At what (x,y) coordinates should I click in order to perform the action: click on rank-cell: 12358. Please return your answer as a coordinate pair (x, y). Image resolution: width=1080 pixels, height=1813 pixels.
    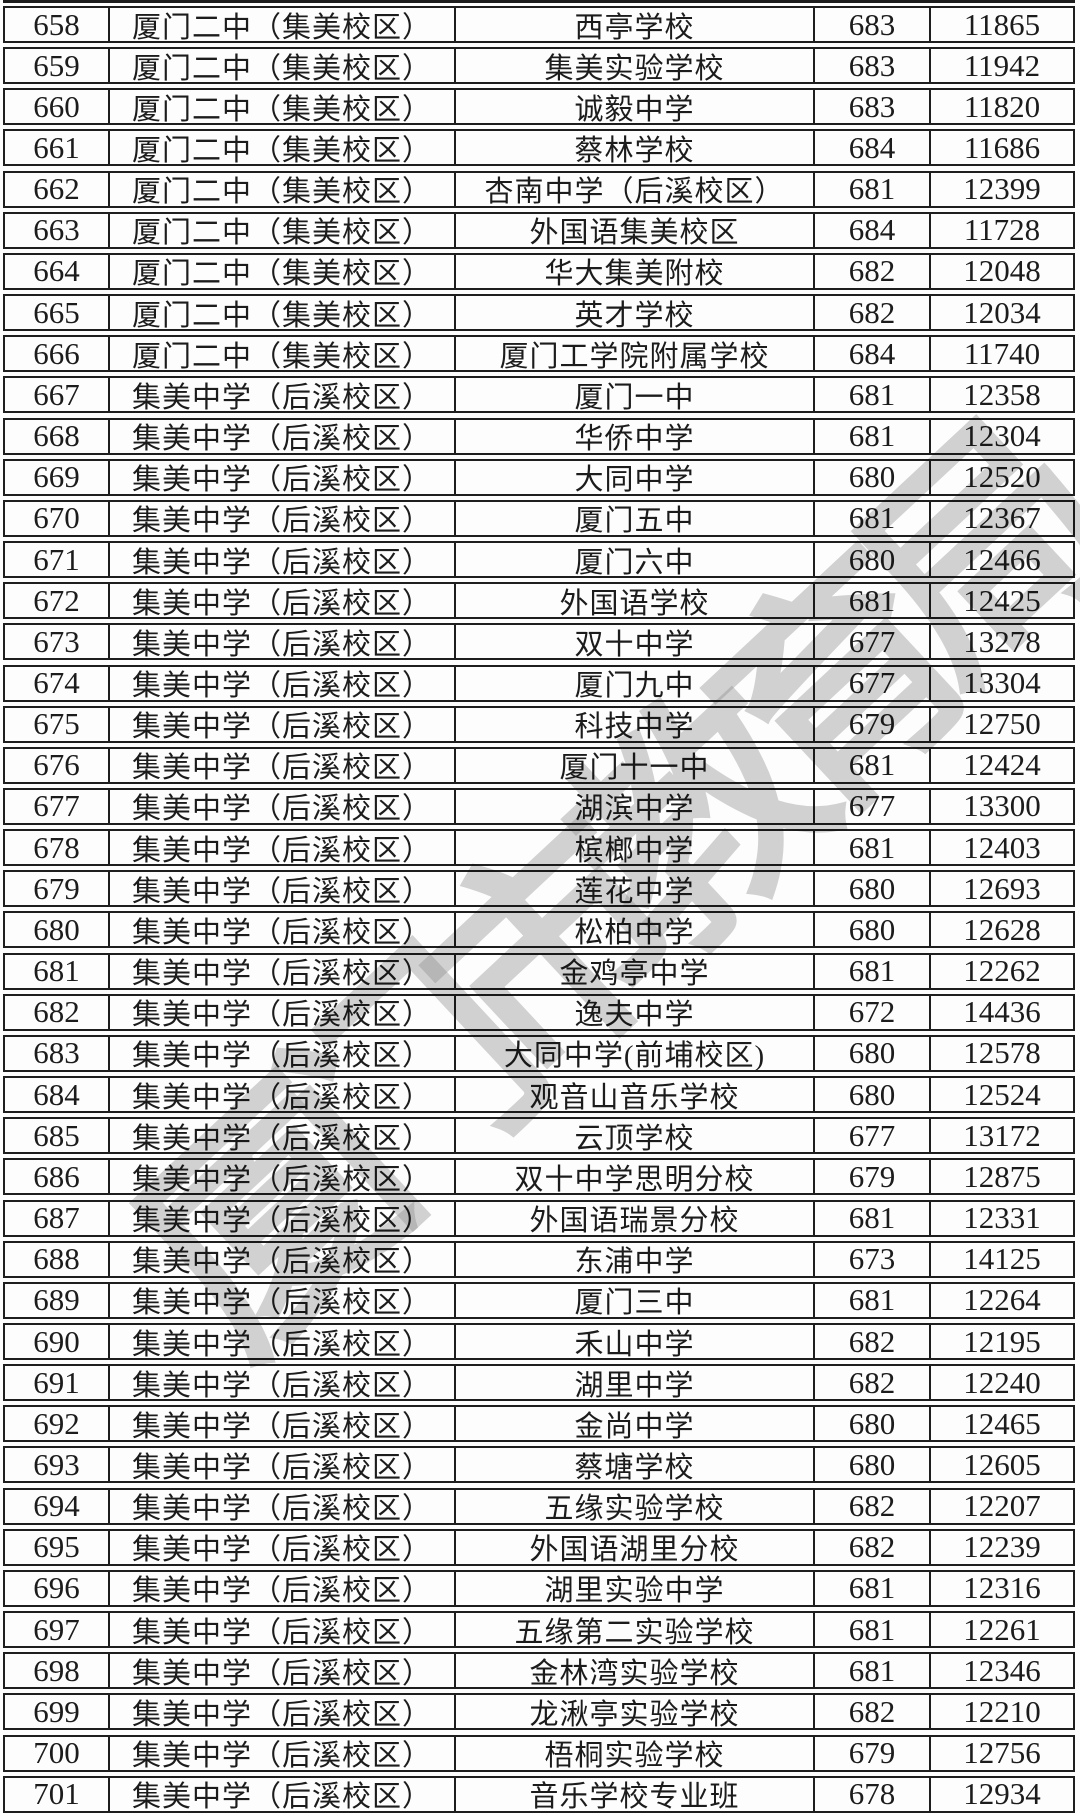
    Looking at the image, I should click on (1002, 395).